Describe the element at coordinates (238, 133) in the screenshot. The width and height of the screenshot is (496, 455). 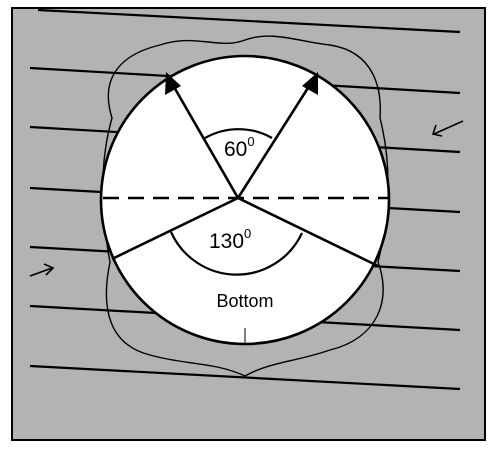
I see `top-angle-arc` at that location.